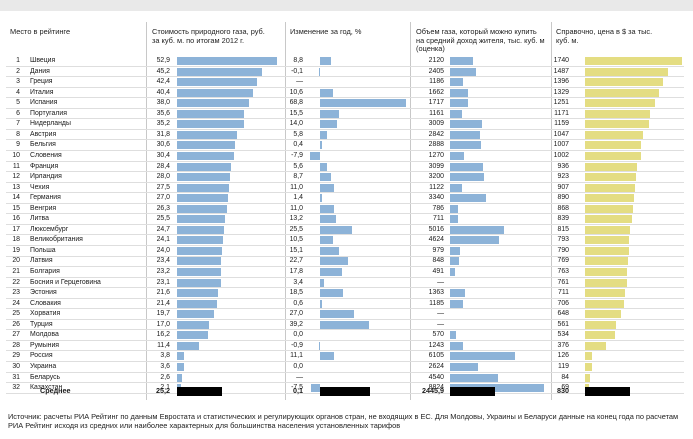 The height and width of the screenshot is (439, 693). I want to click on country-cell: Литва, so click(39, 219).